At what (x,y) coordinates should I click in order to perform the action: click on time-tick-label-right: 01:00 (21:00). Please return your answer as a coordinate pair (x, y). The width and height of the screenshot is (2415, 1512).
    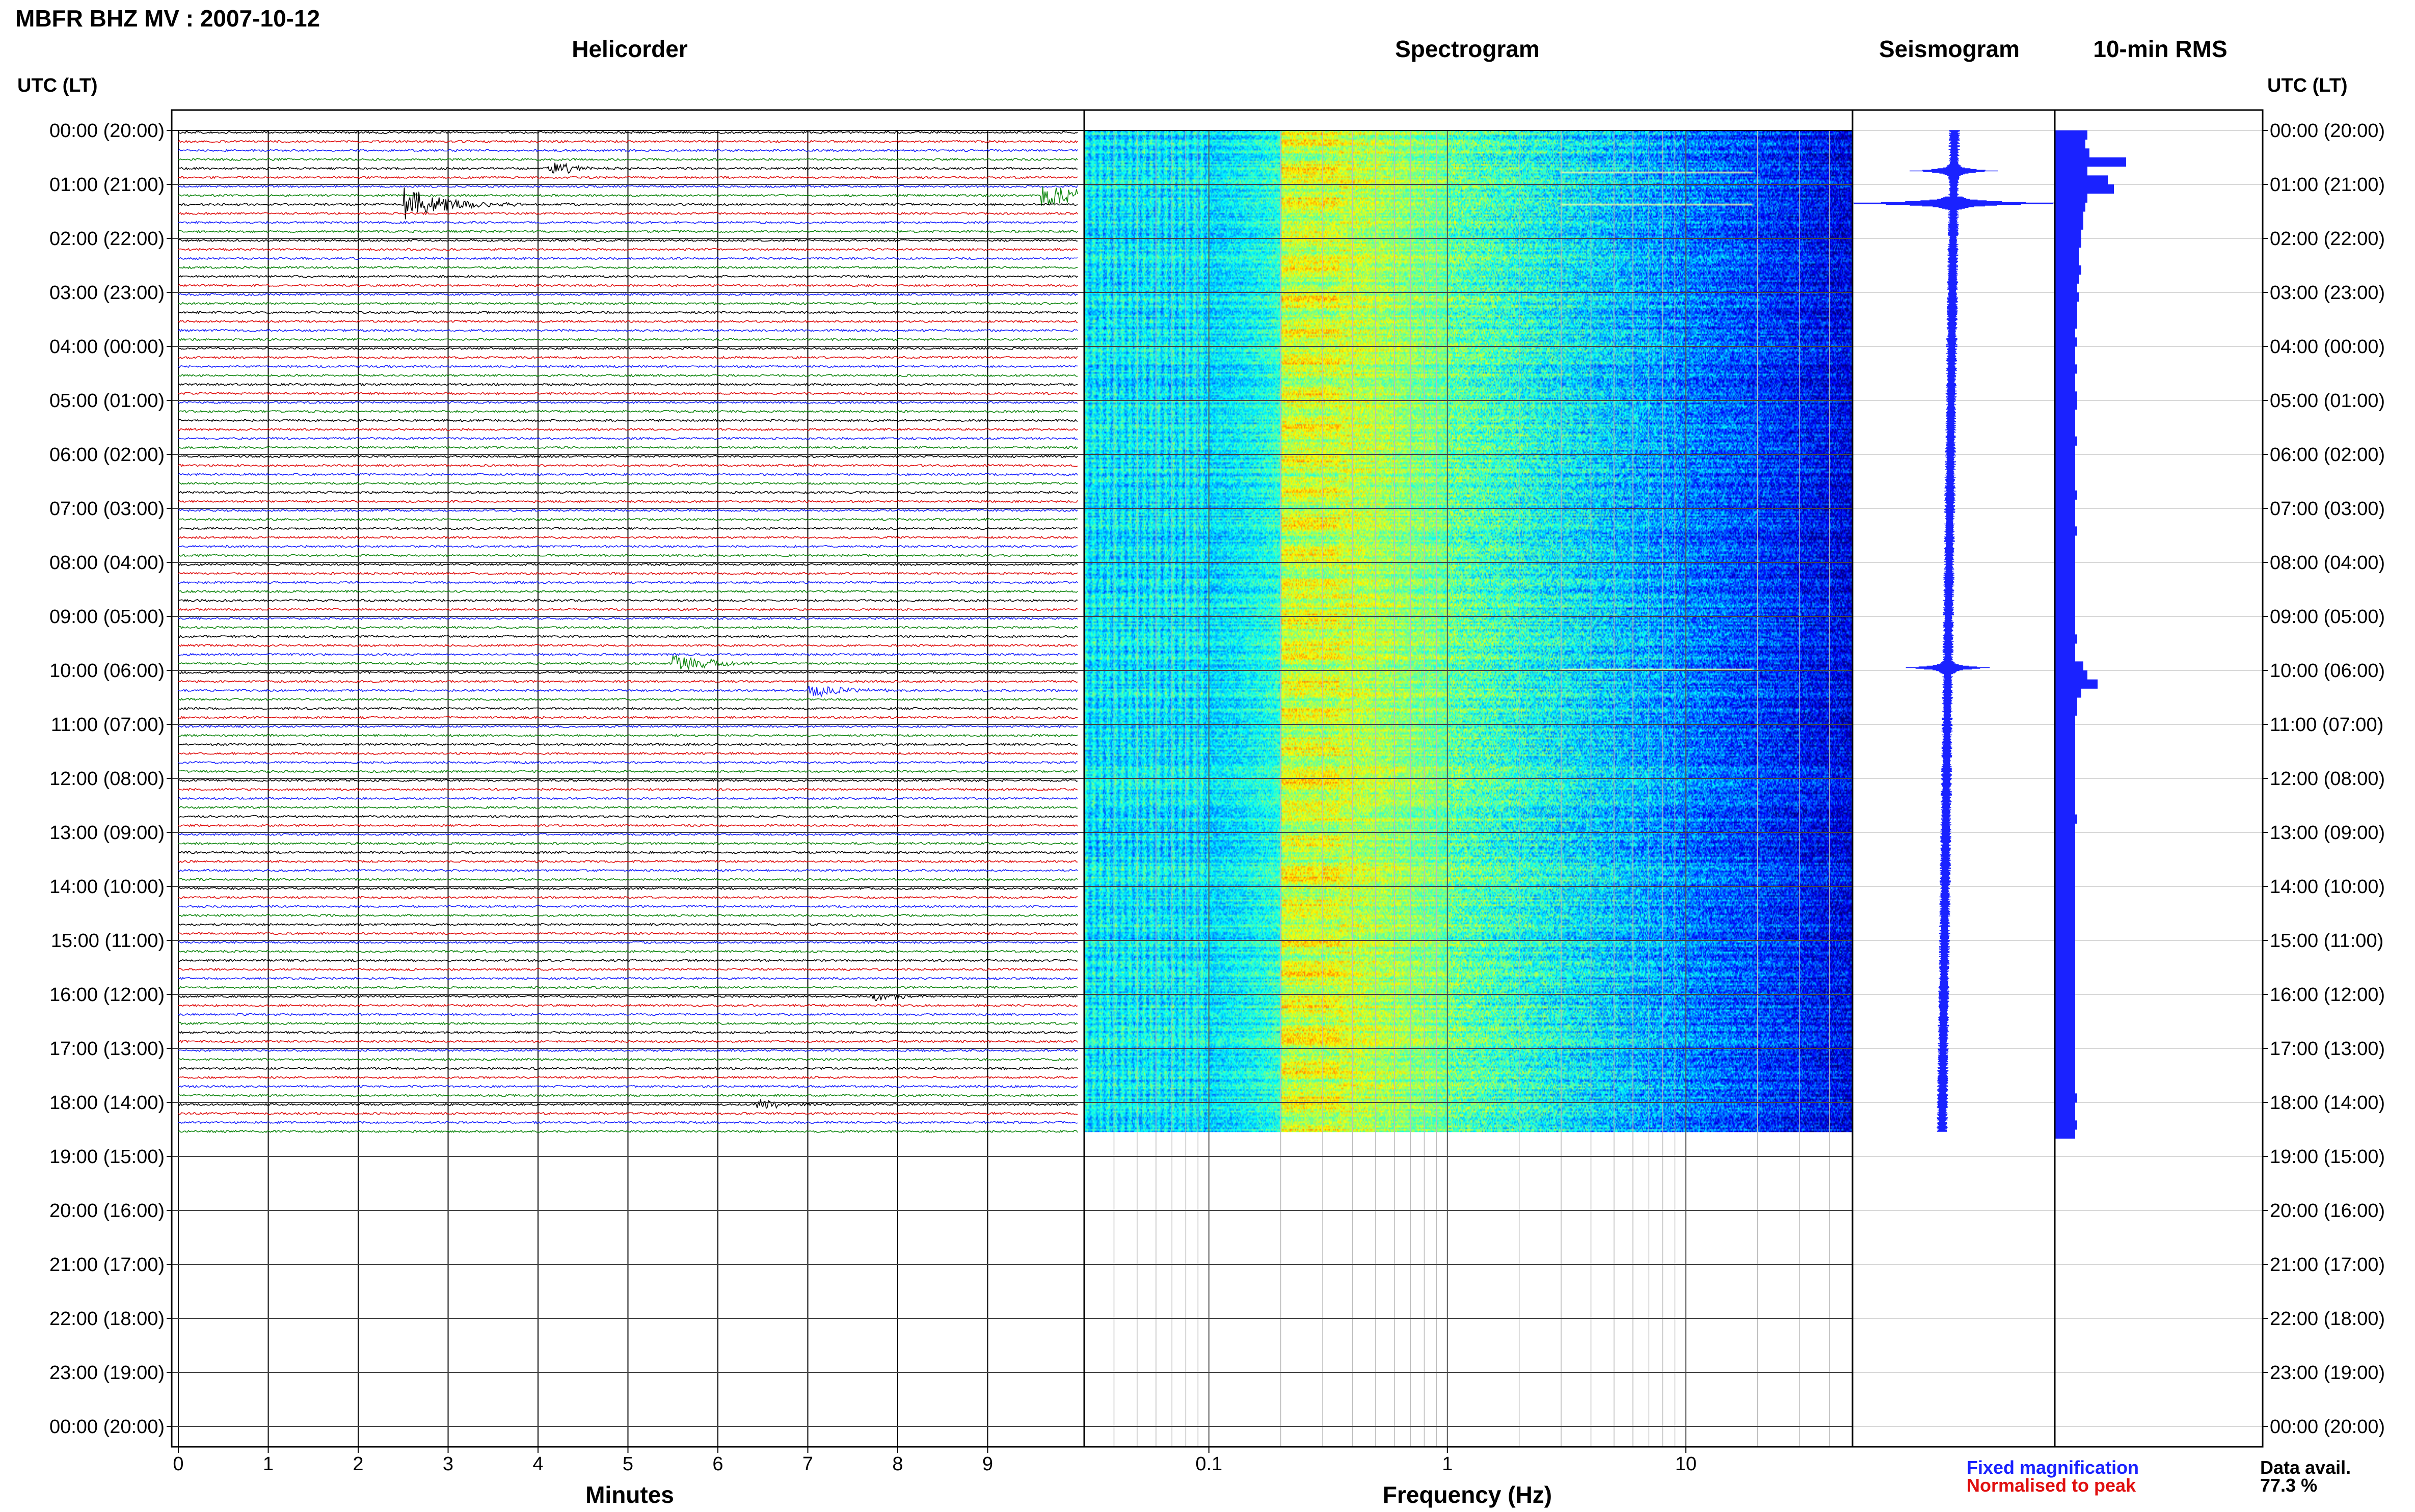
    Looking at the image, I should click on (2327, 185).